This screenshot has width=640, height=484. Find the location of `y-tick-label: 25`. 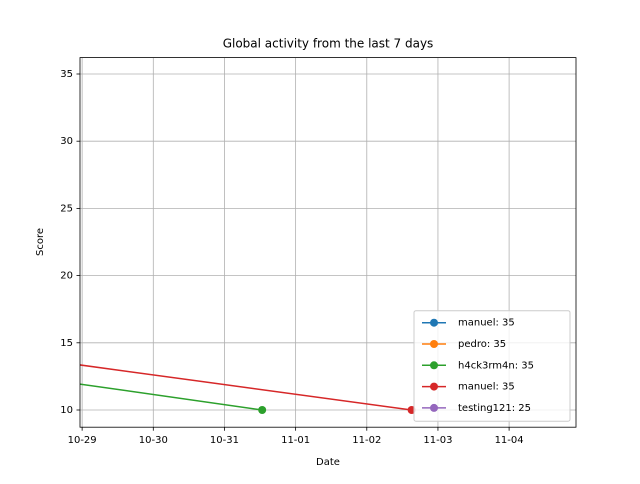

y-tick-label: 25 is located at coordinates (66, 208).